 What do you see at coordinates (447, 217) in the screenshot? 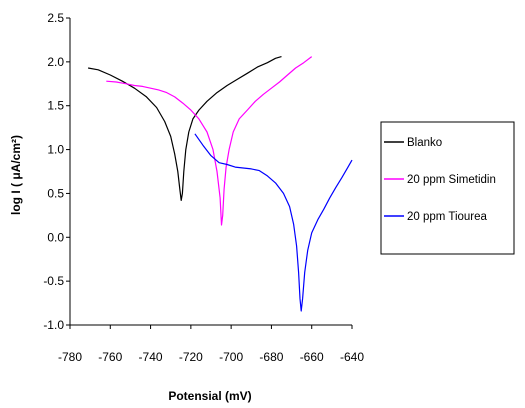
I see `legend-label-2: 20 ppm Tiourea` at bounding box center [447, 217].